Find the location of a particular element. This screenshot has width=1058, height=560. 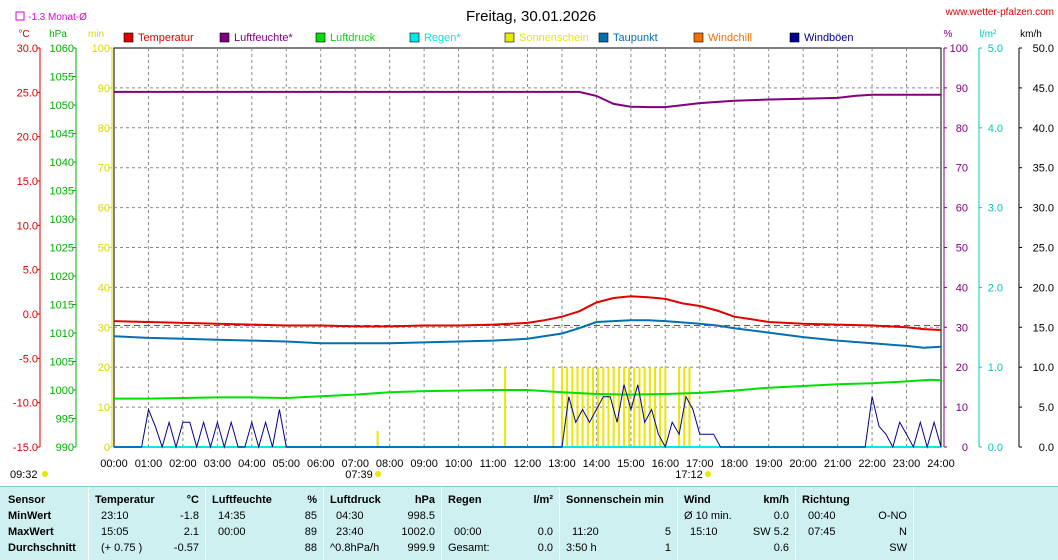

axis-tick-humidity: 90 is located at coordinates (962, 89).